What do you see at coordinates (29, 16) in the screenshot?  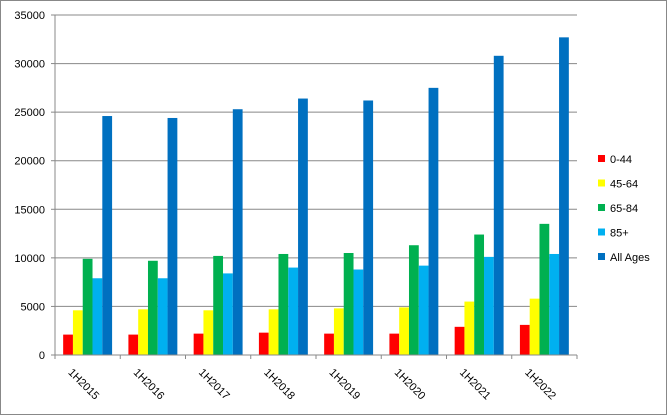 I see `y-tick-label: 35000` at bounding box center [29, 16].